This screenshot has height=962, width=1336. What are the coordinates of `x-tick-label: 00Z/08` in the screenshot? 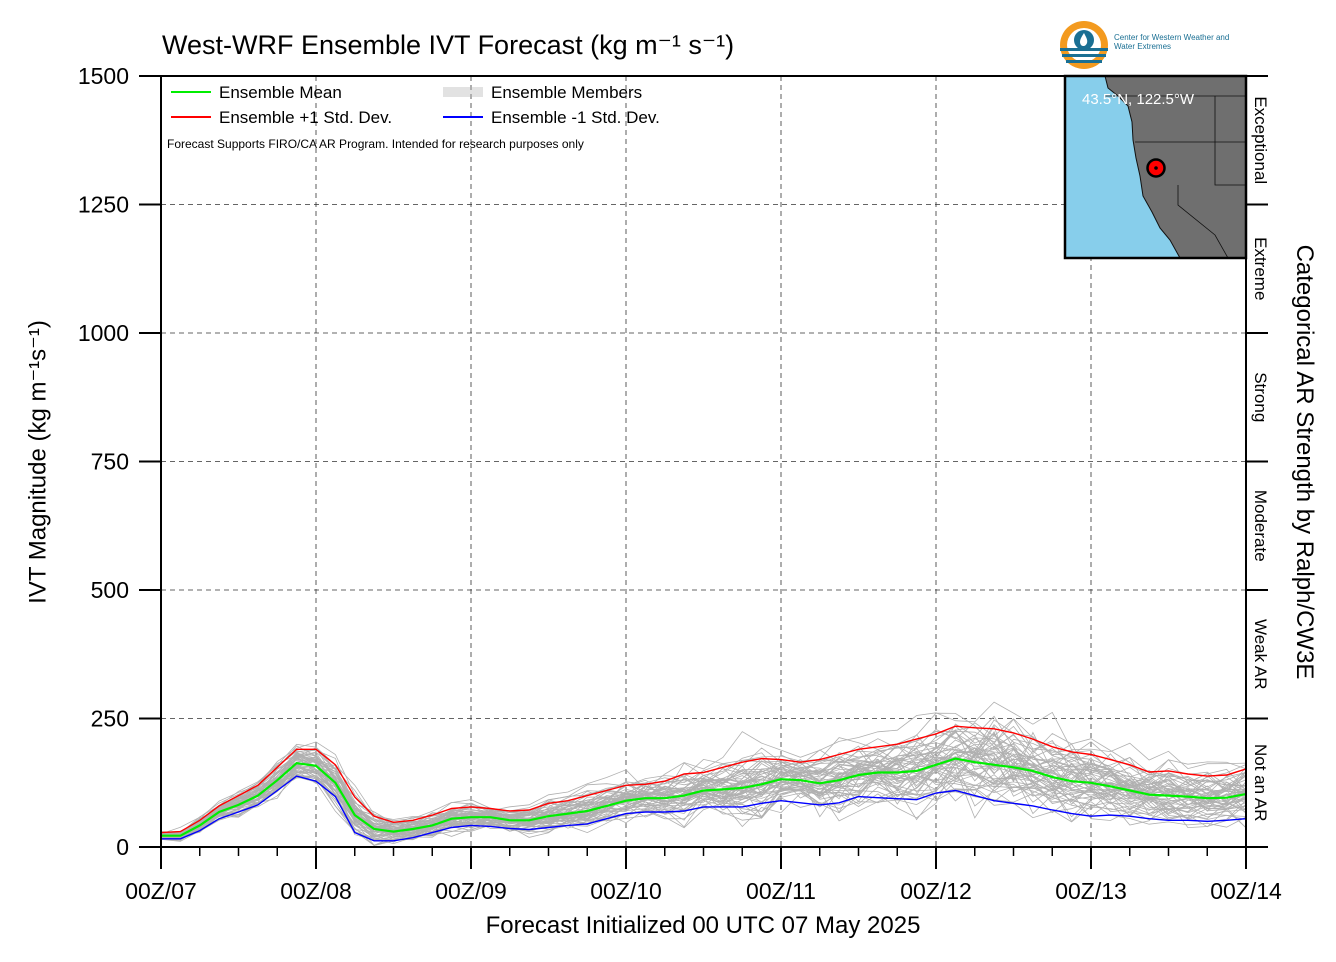 It's located at (316, 891).